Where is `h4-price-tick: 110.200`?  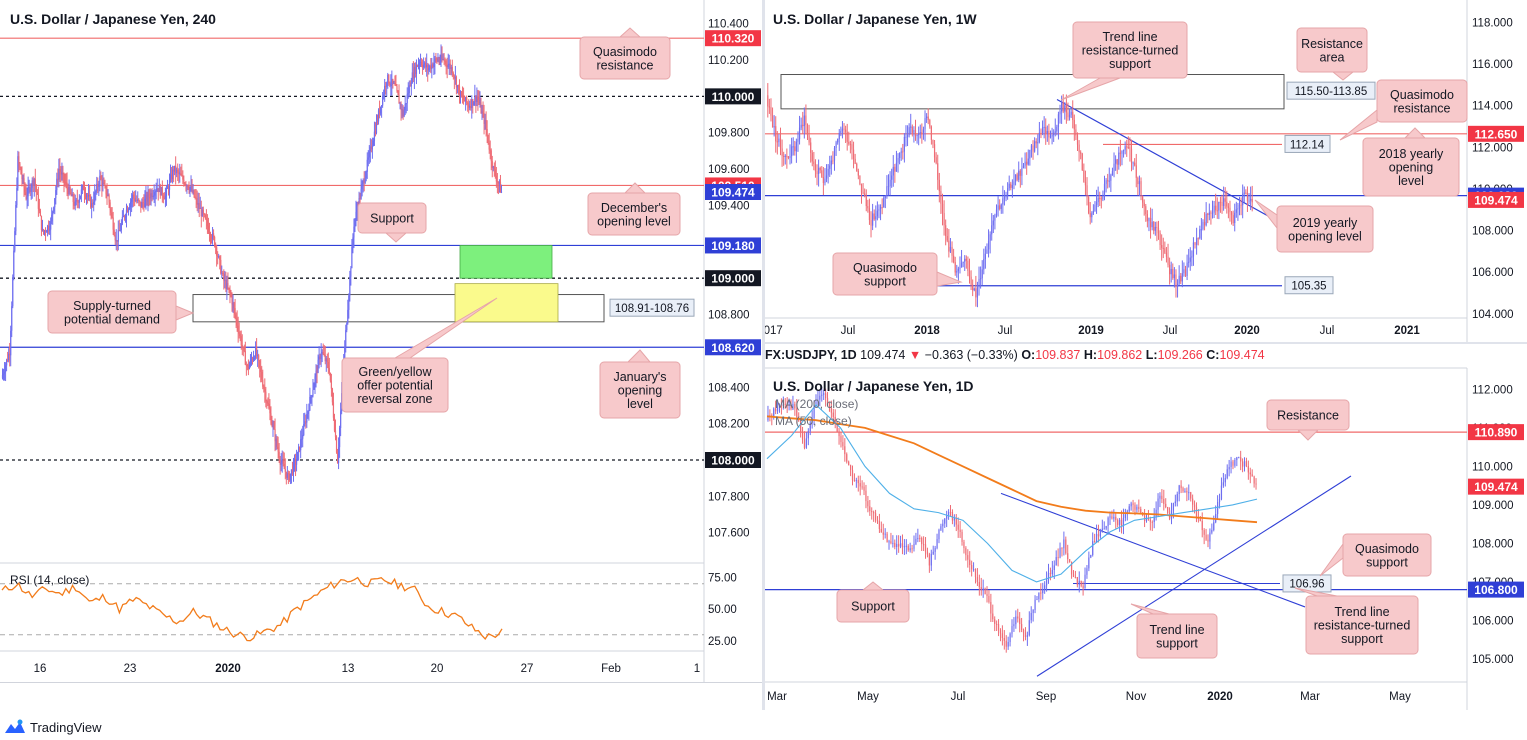 h4-price-tick: 110.200 is located at coordinates (728, 61).